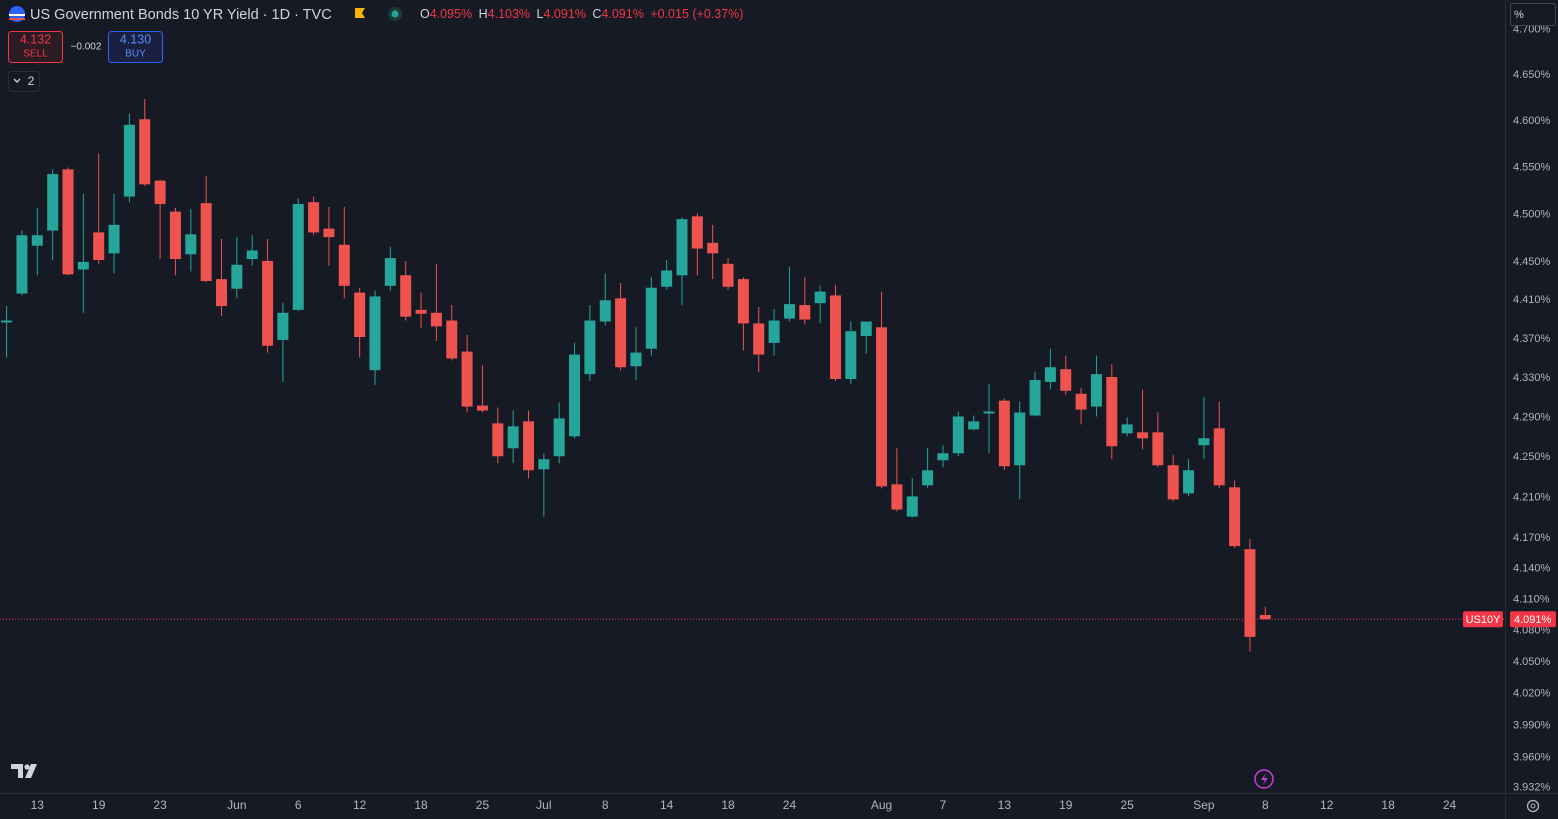  I want to click on price-tag, so click(1533, 619).